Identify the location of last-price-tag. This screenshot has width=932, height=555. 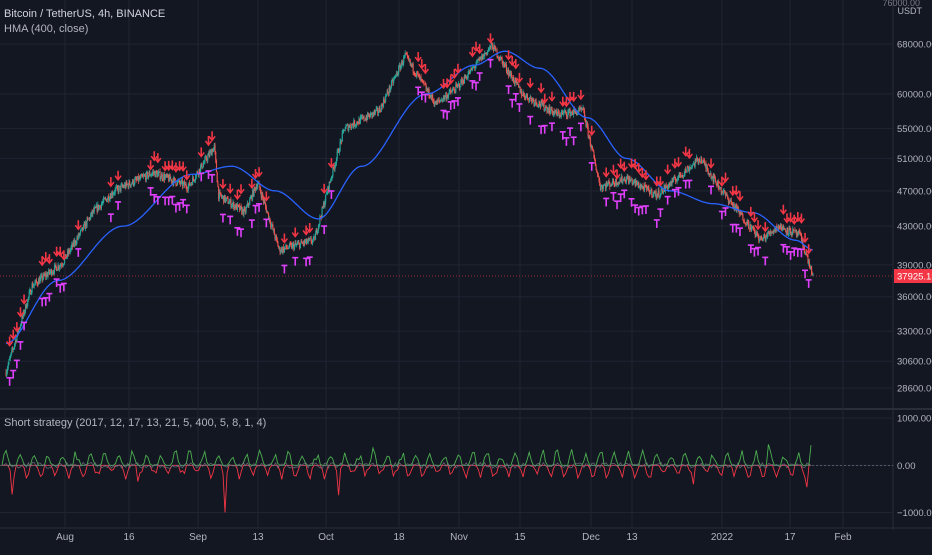
(913, 276).